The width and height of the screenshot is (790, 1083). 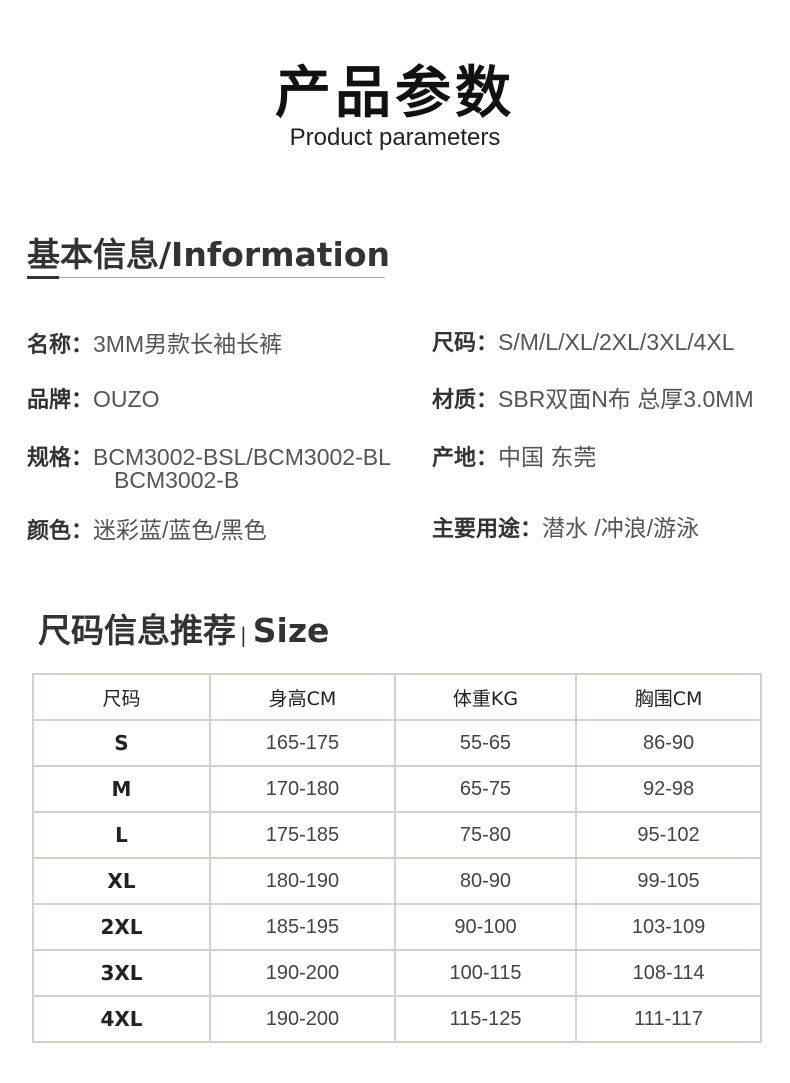 What do you see at coordinates (60, 400) in the screenshot?
I see `info-label: 品牌：` at bounding box center [60, 400].